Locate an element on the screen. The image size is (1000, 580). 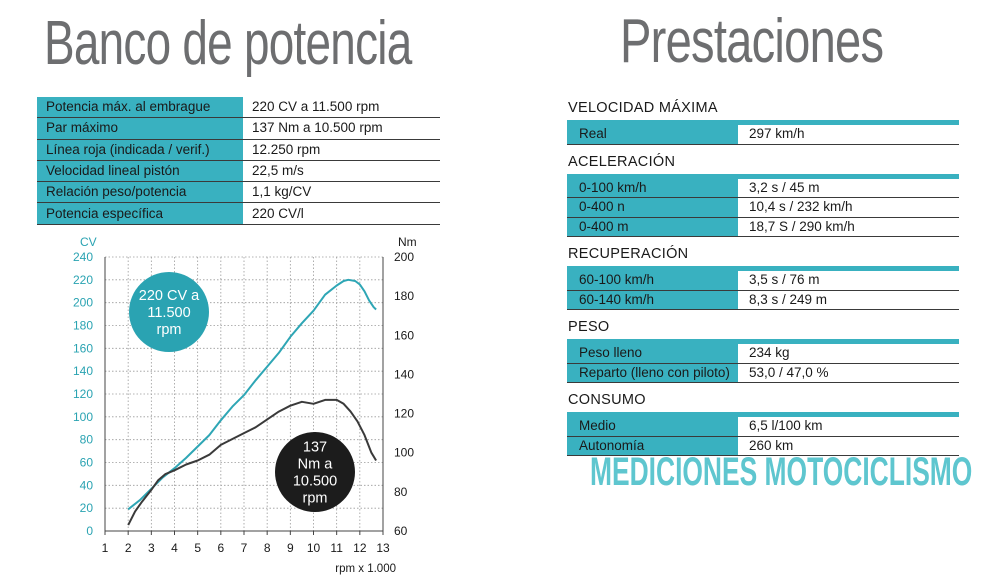
row-value: 8,3 s / 249 m is located at coordinates (848, 299).